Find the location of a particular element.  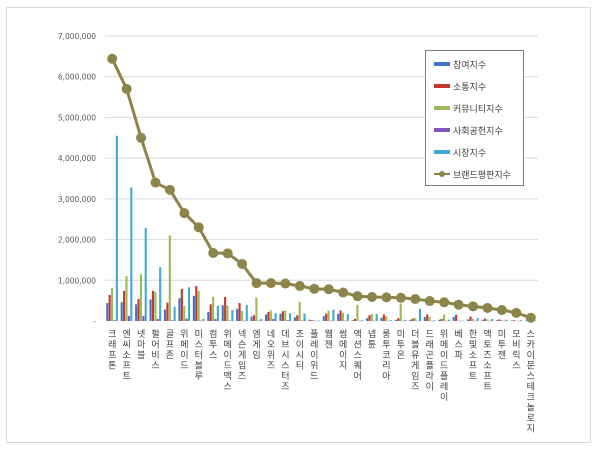

legend-label: 사회공헌지수 is located at coordinates (478, 131).